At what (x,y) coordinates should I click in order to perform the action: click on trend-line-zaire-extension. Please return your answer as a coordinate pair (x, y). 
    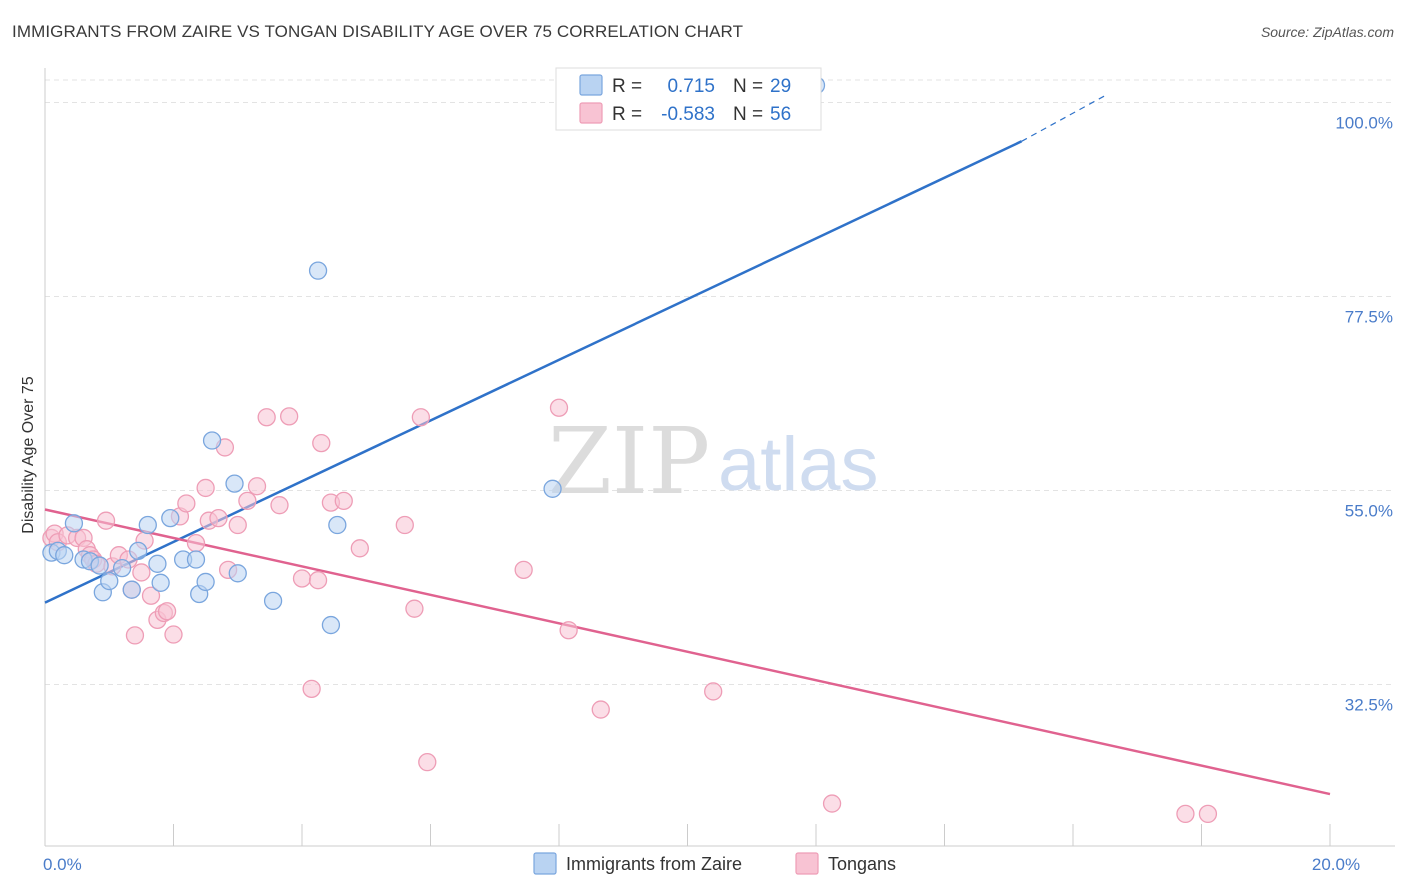
    Looking at the image, I should click on (1063, 118).